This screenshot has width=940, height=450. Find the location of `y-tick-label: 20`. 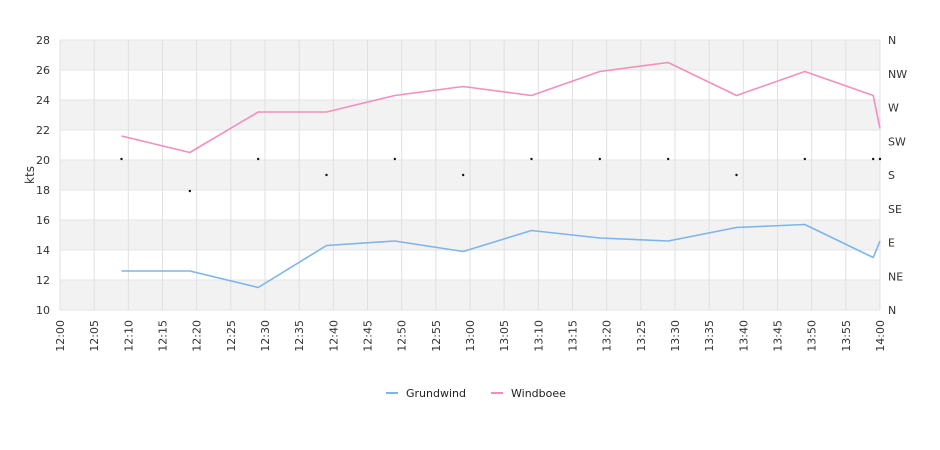

y-tick-label: 20 is located at coordinates (43, 160).